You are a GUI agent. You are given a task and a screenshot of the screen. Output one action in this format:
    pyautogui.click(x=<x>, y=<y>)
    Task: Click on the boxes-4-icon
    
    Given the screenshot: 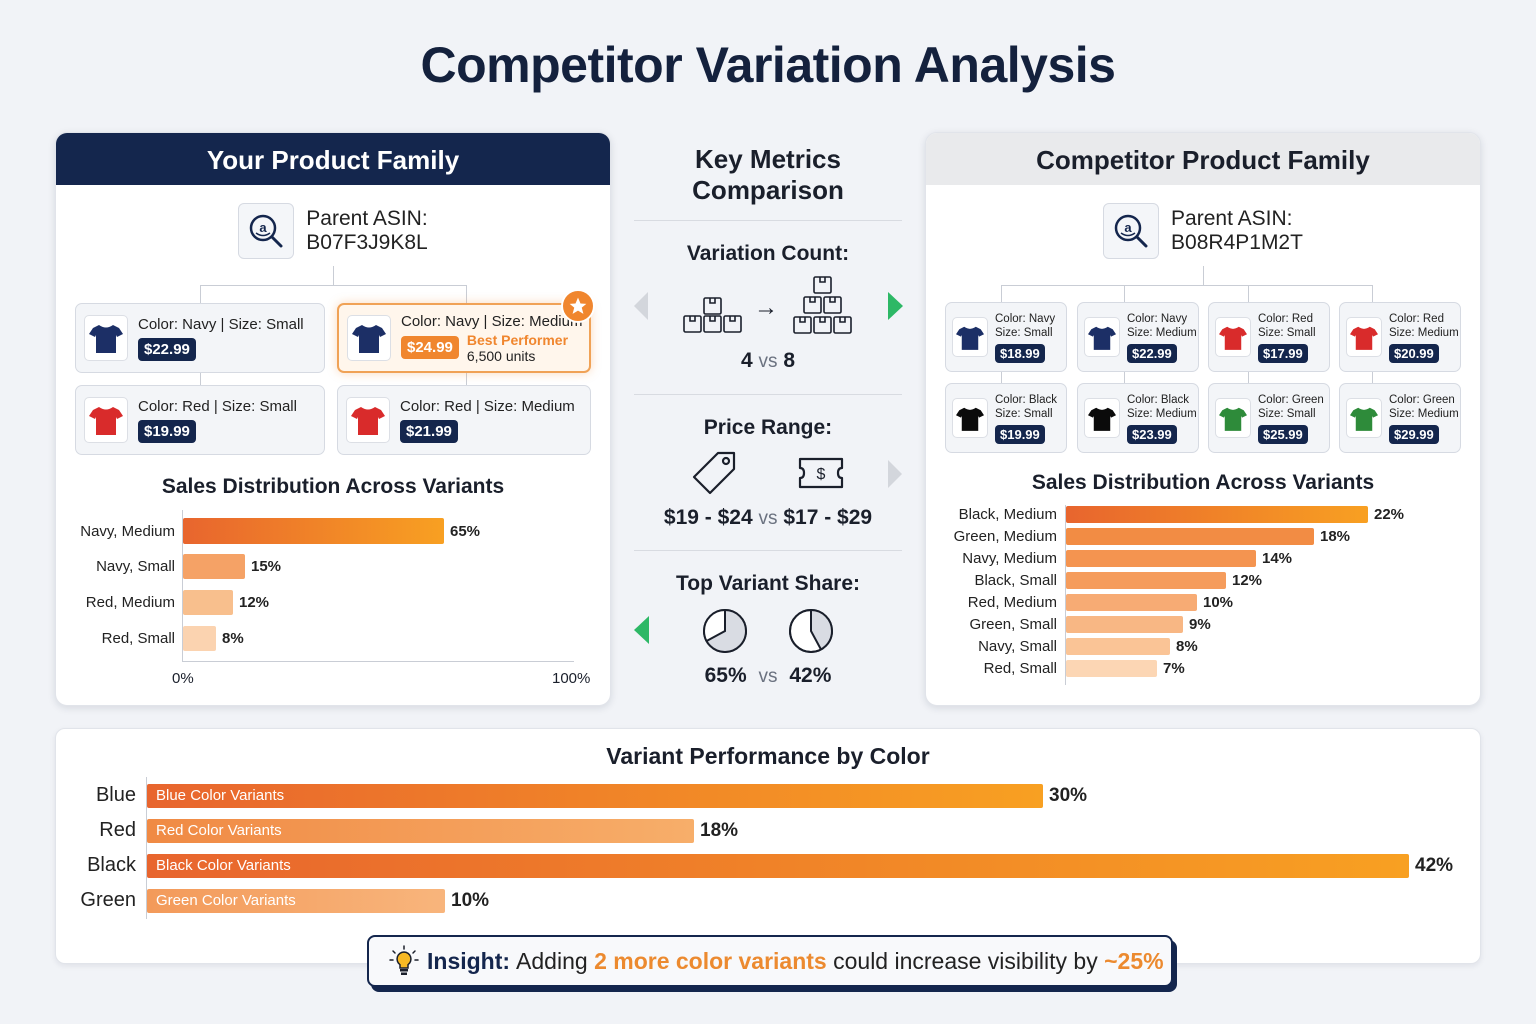 What is the action you would take?
    pyautogui.click(x=713, y=311)
    